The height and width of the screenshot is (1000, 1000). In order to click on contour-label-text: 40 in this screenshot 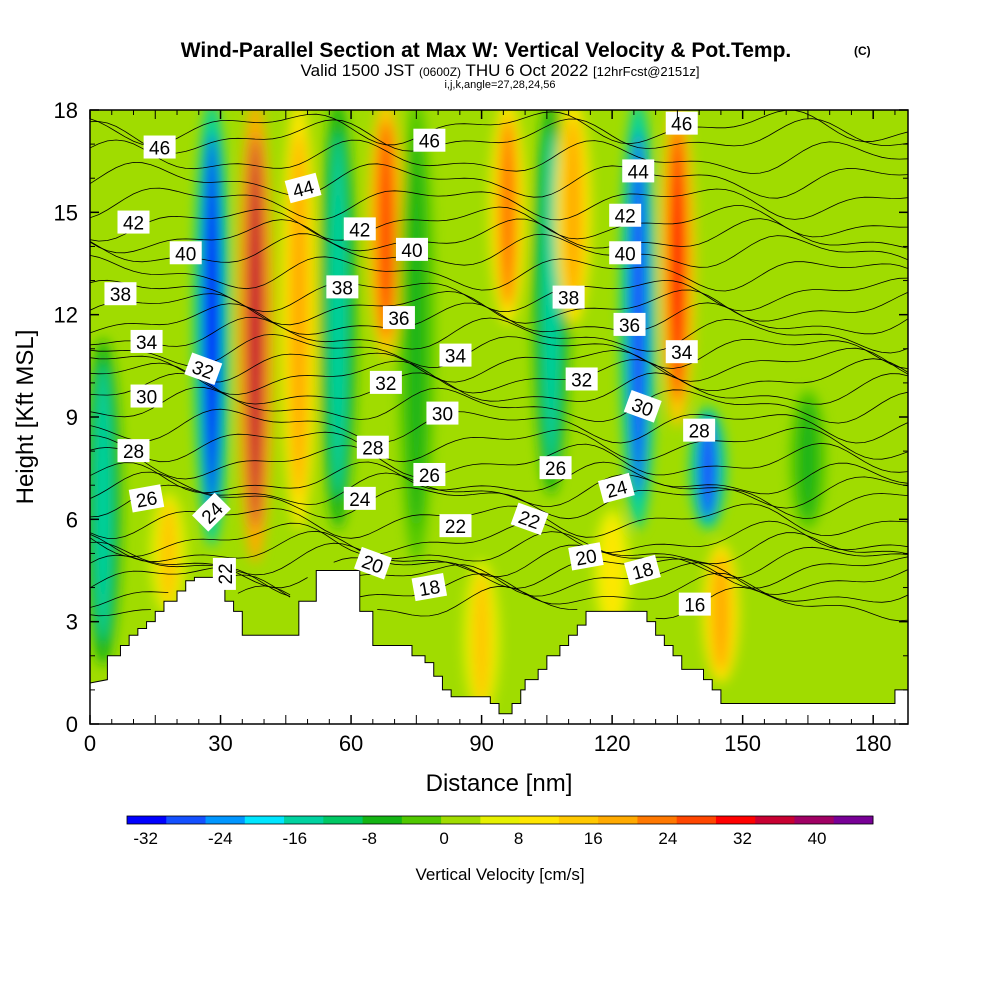, I will do `click(625, 254)`.